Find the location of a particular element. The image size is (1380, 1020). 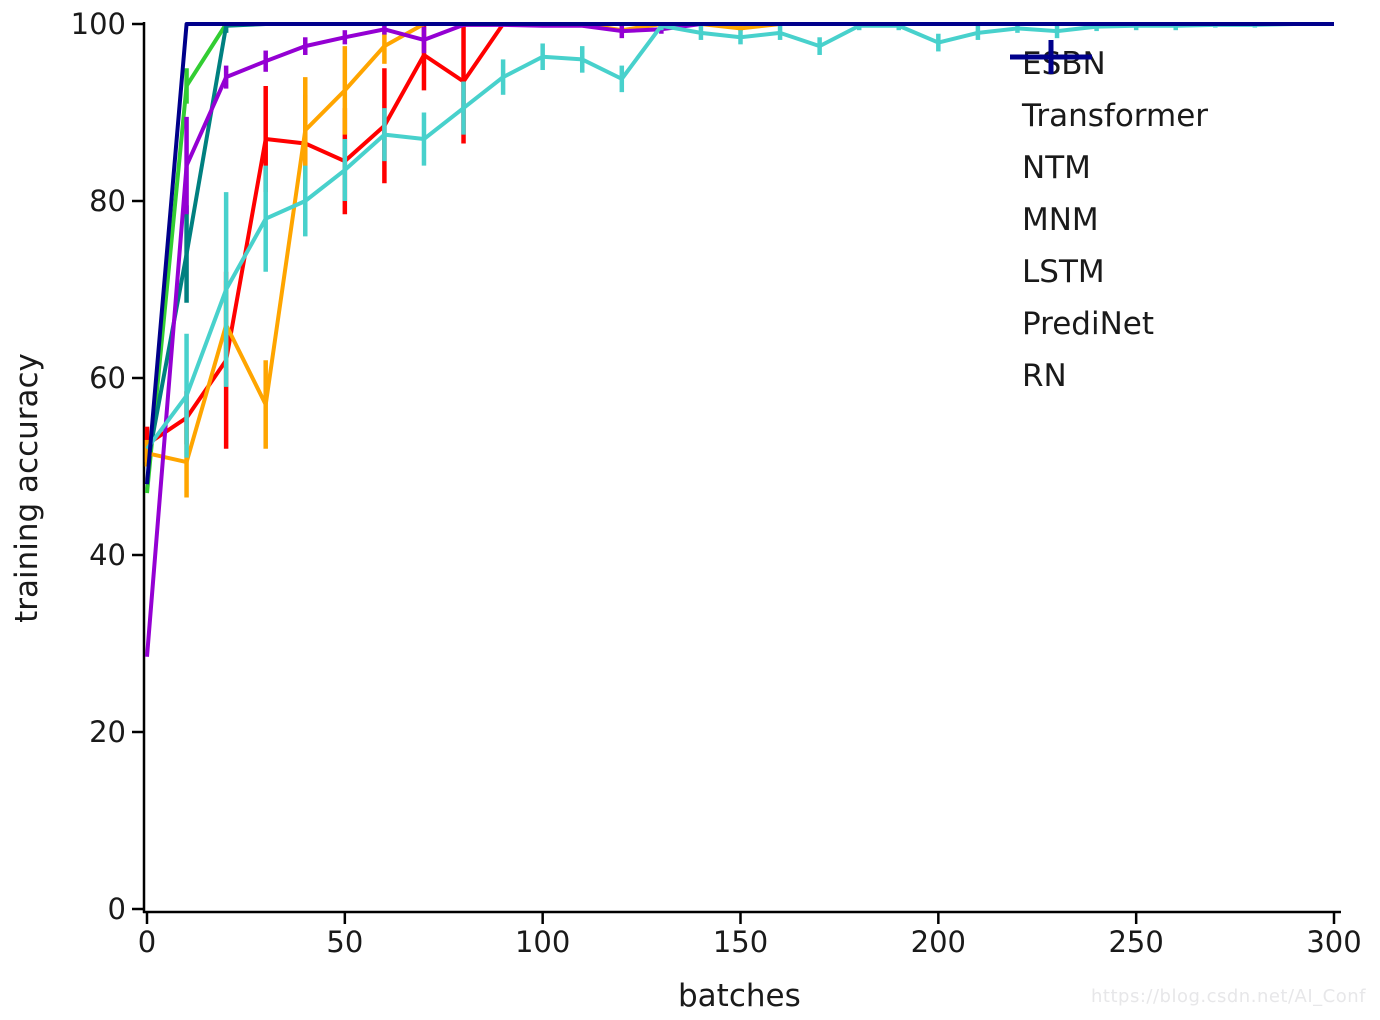

x-tick-label: 300 is located at coordinates (1333, 942).